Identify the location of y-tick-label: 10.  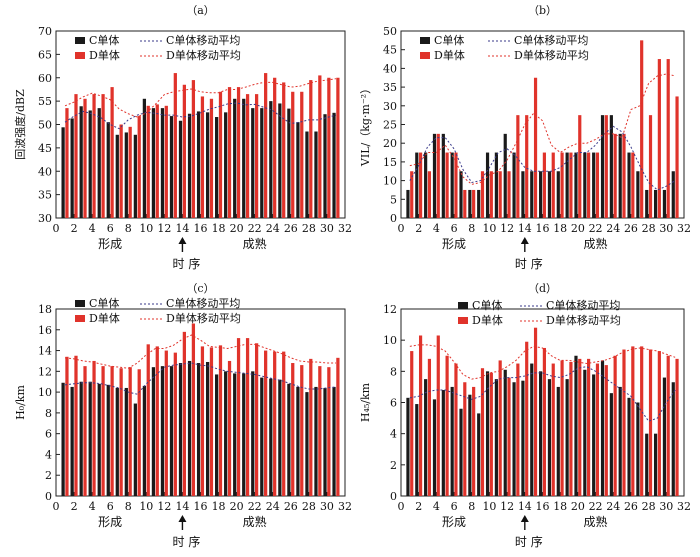
(45, 392).